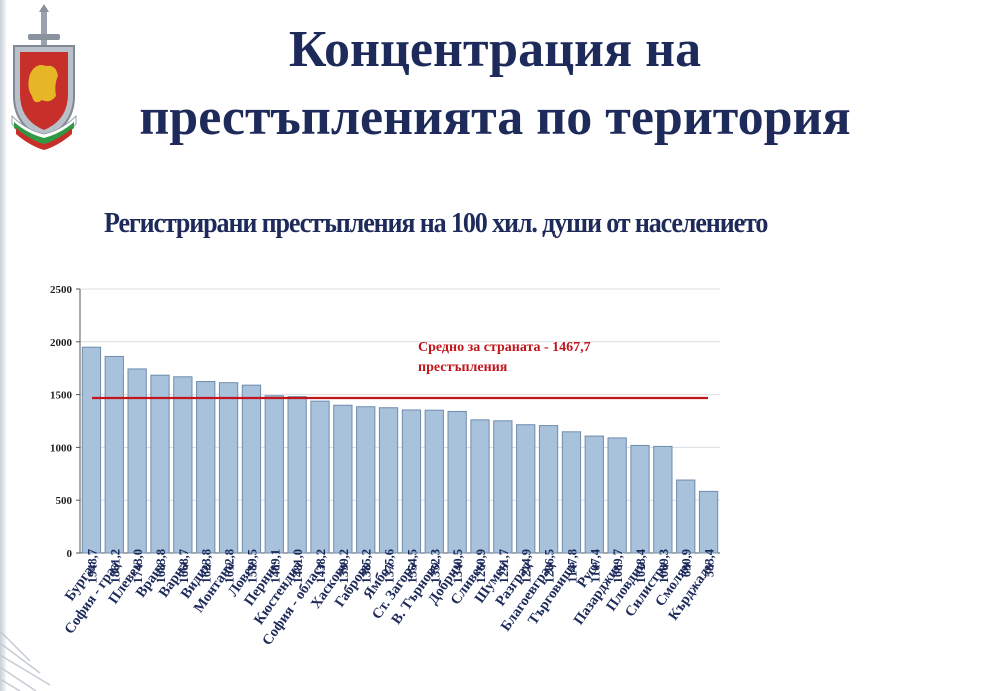  Describe the element at coordinates (3, 345) in the screenshot. I see `slide-left-edge` at that location.